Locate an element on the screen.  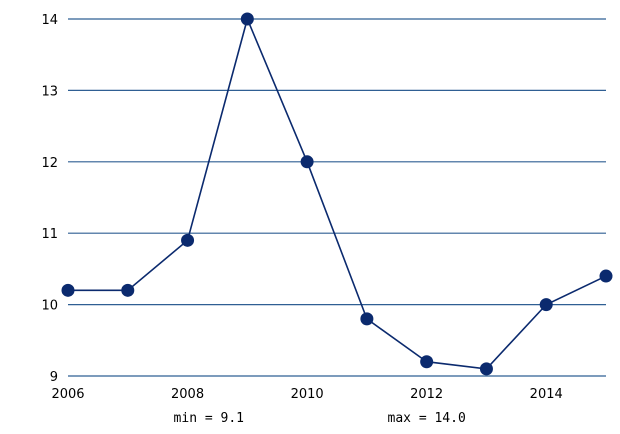
x-tick-labels: 2006 2008 2010 2012 2014 is located at coordinates (306, 394).